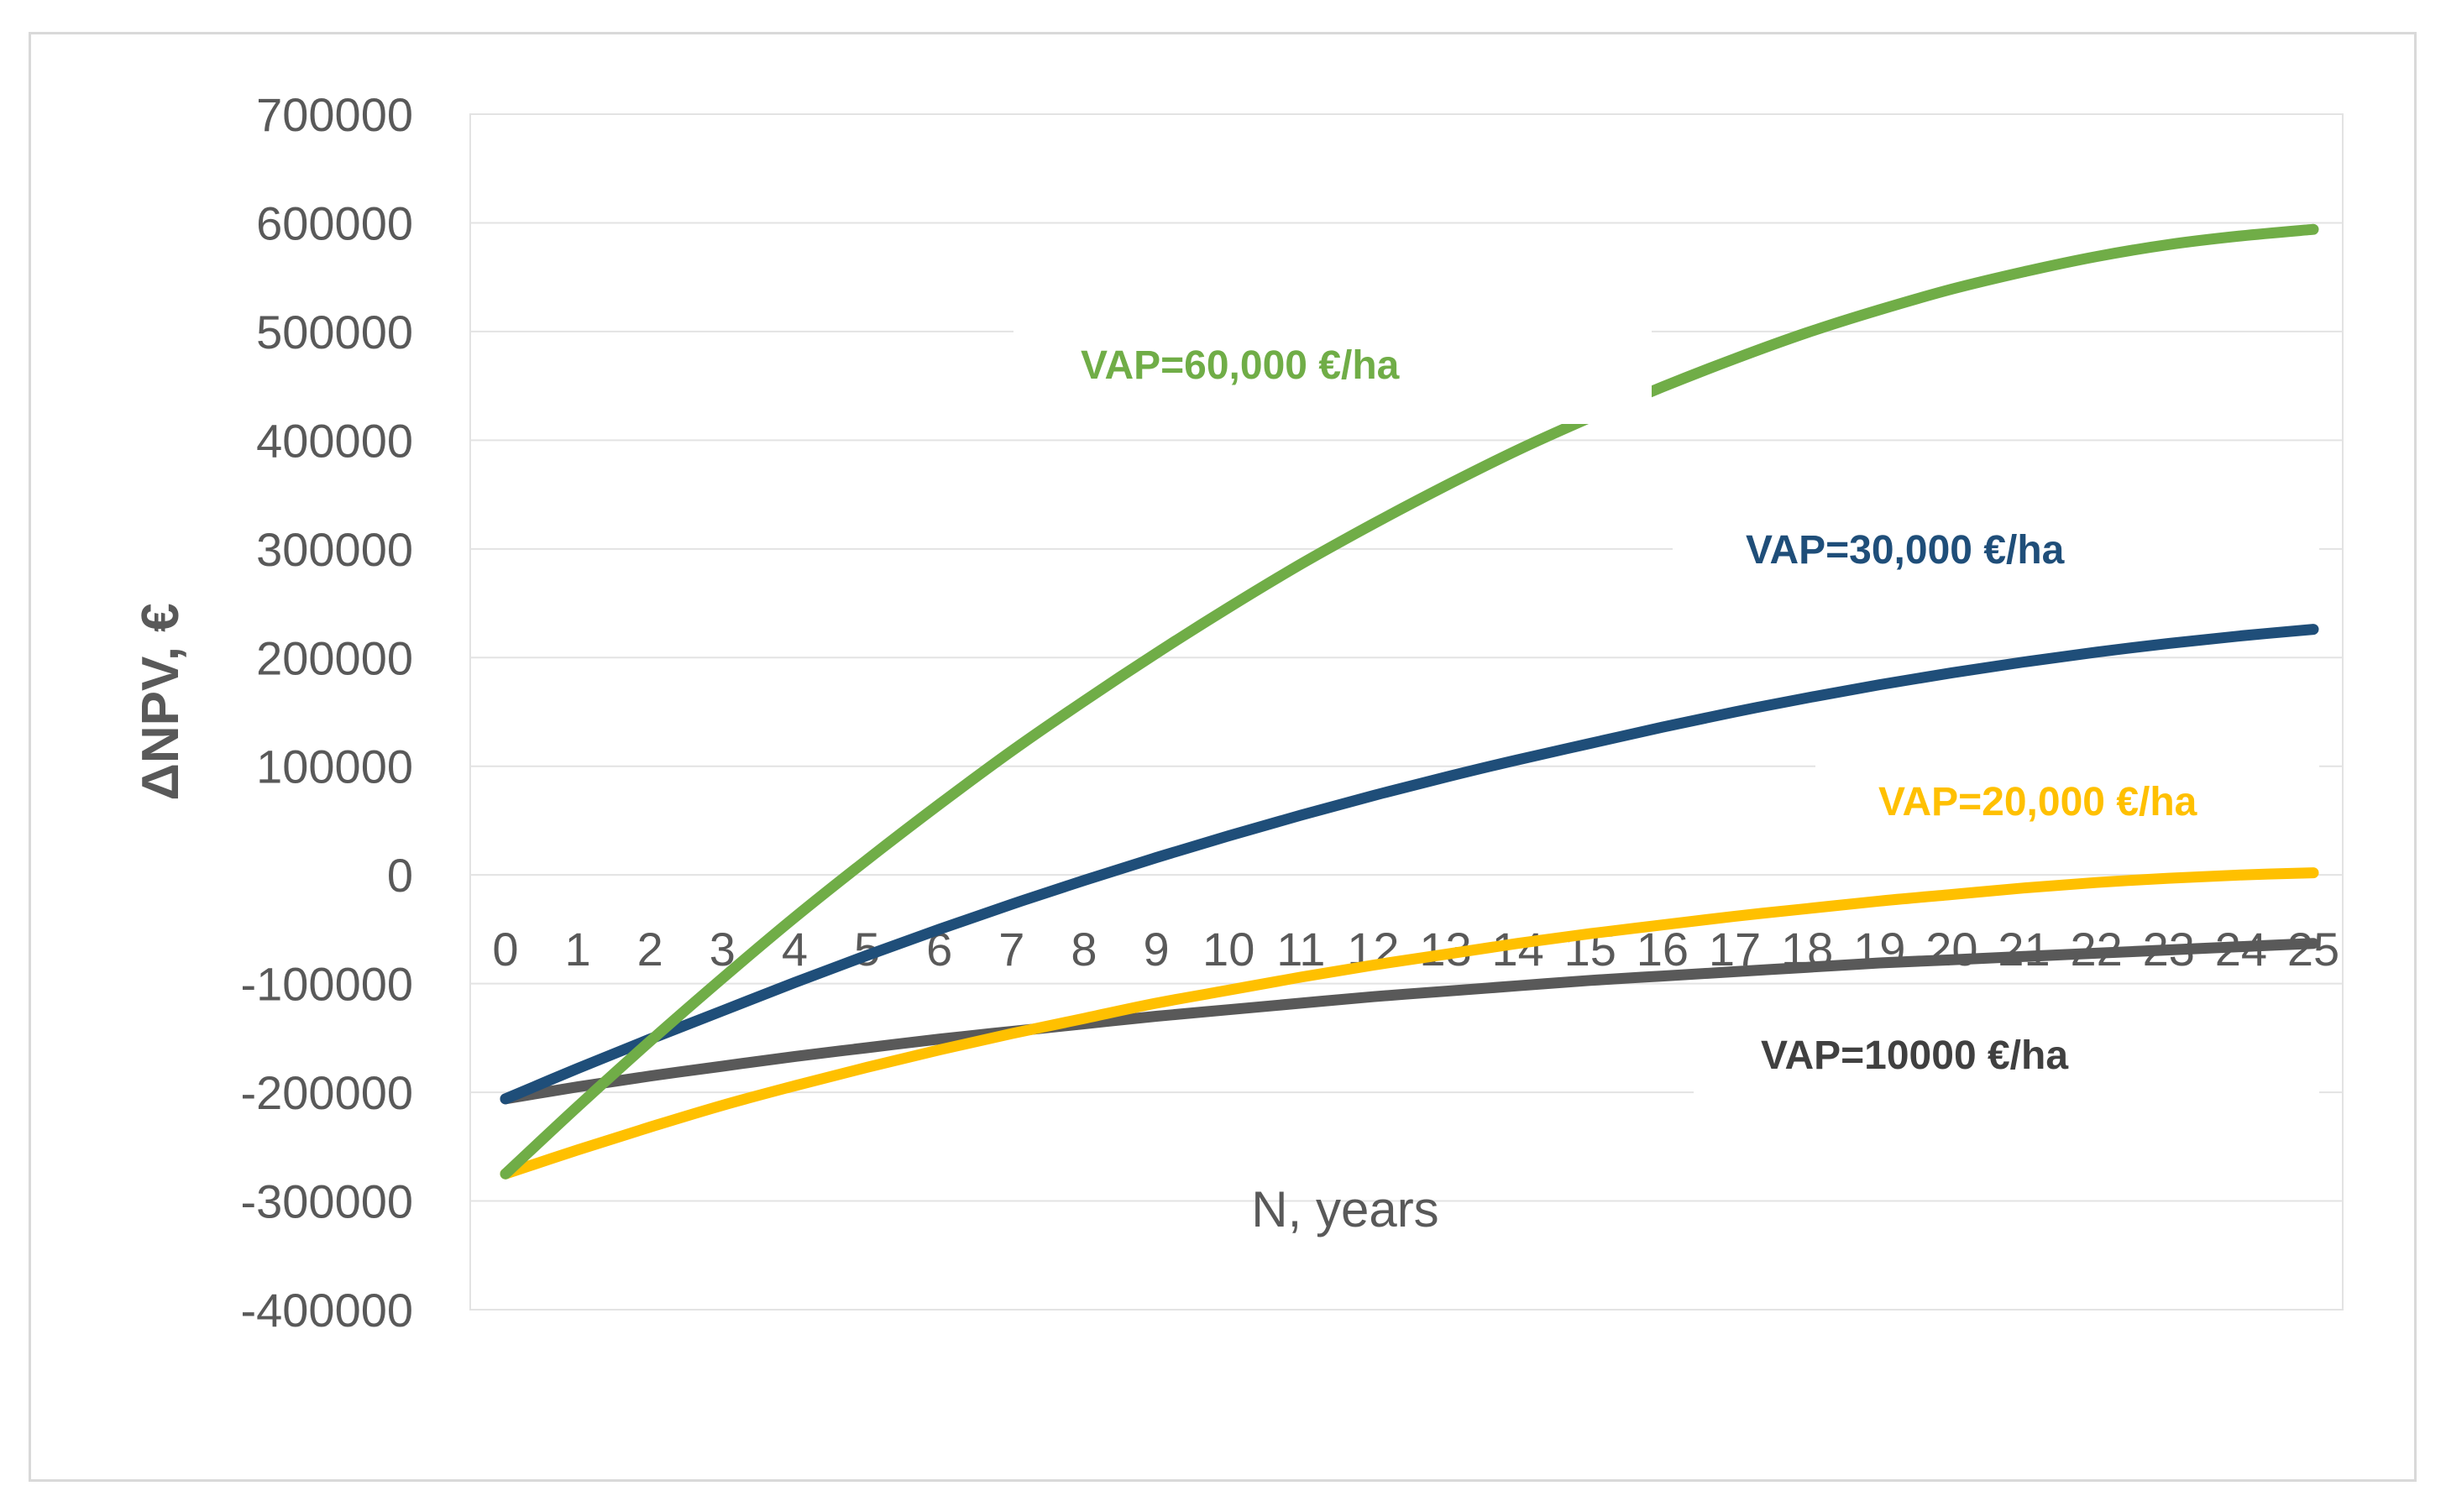 The image size is (2446, 1512). What do you see at coordinates (1344, 1209) in the screenshot?
I see `x-axis-title: N, years` at bounding box center [1344, 1209].